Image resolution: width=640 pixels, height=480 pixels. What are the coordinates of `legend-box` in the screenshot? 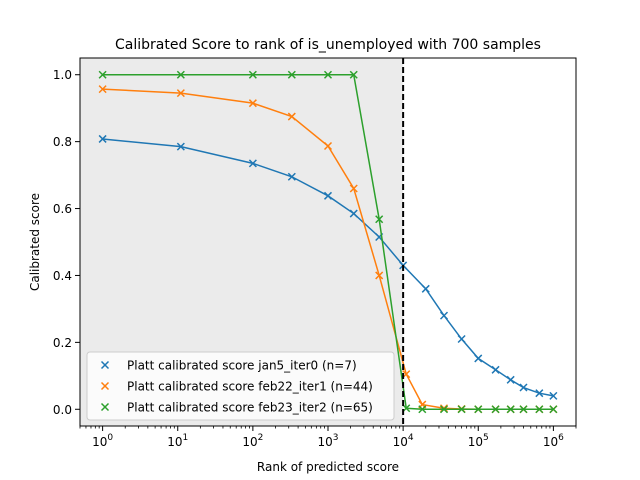 It's located at (240, 386).